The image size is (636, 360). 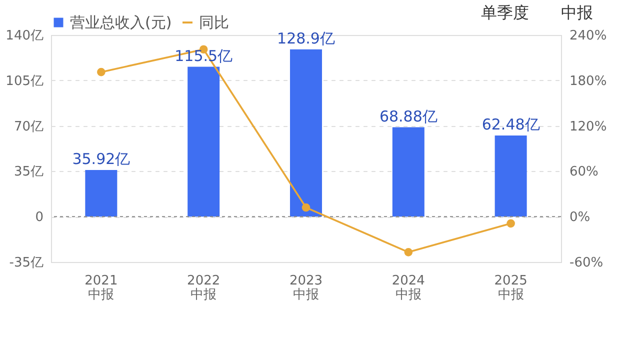 I want to click on legend-label: 同比, so click(x=214, y=23).